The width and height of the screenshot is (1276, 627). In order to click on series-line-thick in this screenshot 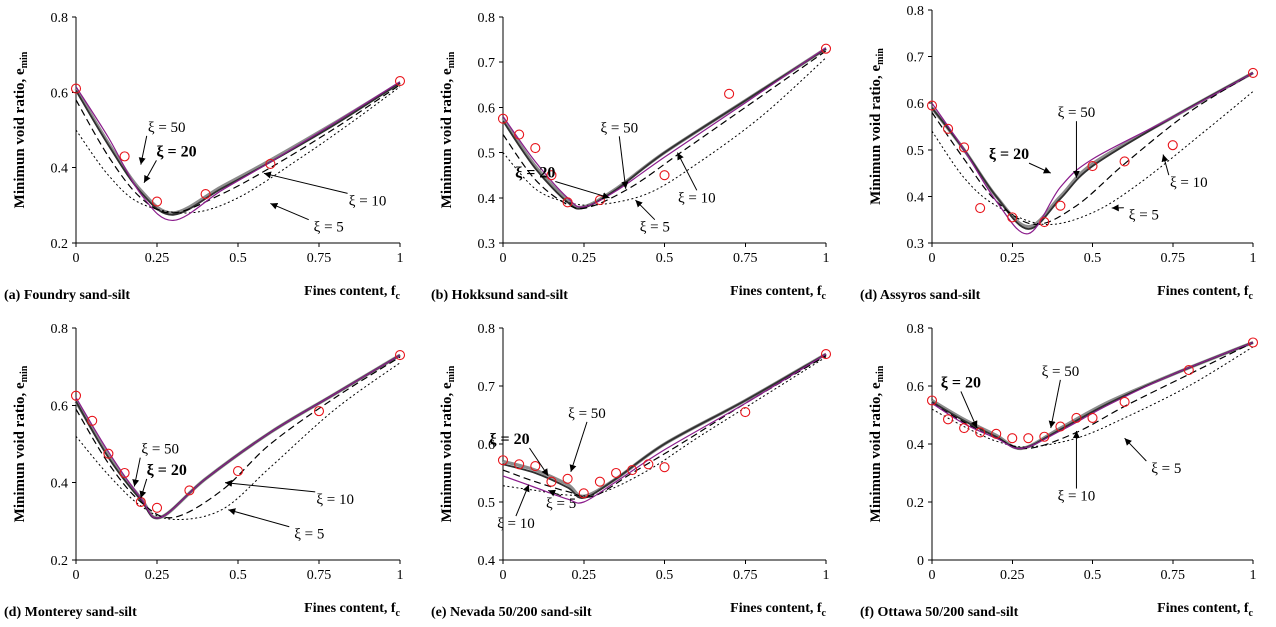, I will do `click(1092, 395)`.